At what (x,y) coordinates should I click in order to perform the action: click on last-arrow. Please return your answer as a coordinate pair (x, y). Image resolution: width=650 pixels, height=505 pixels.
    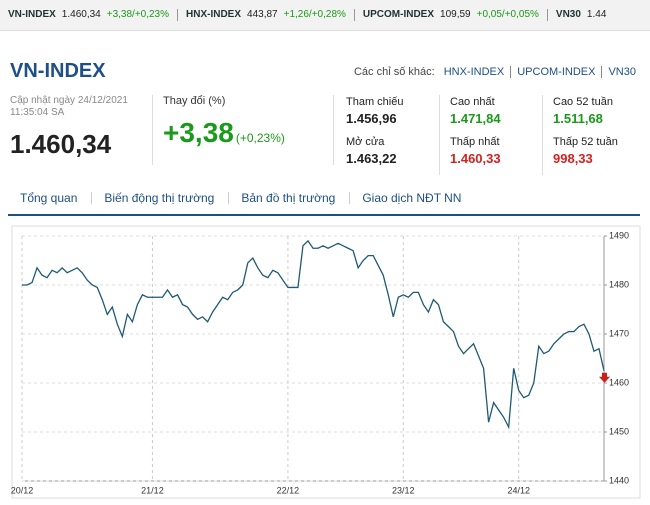
    Looking at the image, I should click on (604, 377).